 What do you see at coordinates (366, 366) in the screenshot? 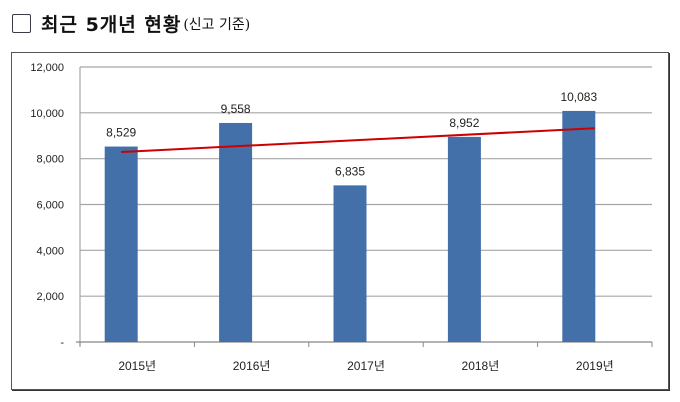
I see `x-tick-label: 2017년` at bounding box center [366, 366].